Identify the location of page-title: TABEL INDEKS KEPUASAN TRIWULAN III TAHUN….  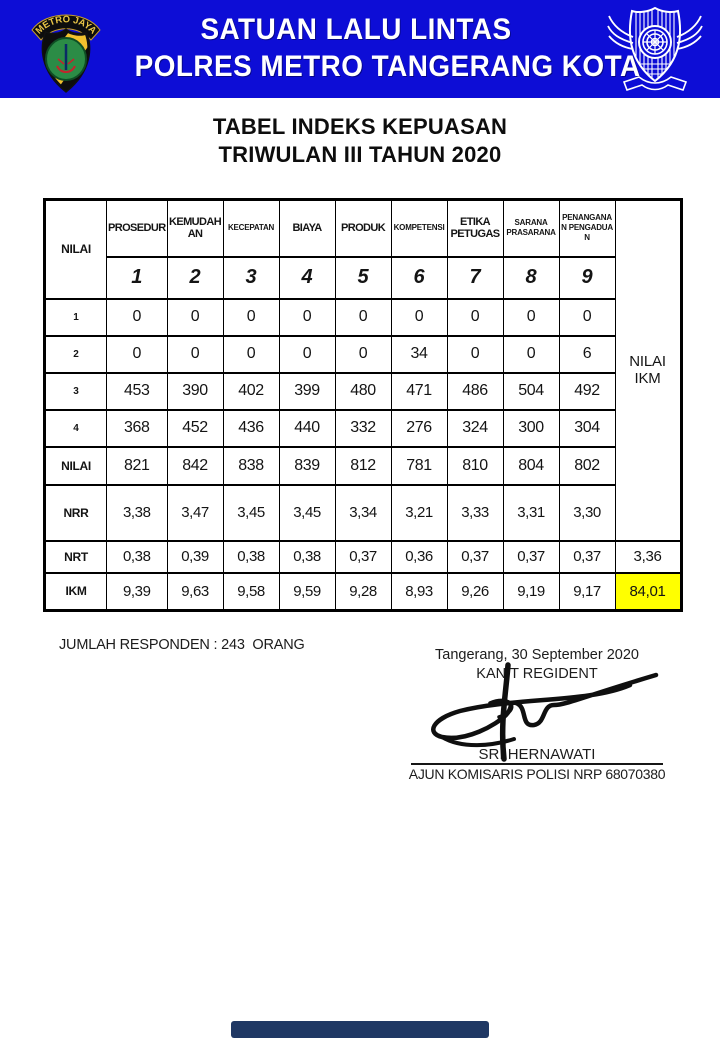
(360, 141).